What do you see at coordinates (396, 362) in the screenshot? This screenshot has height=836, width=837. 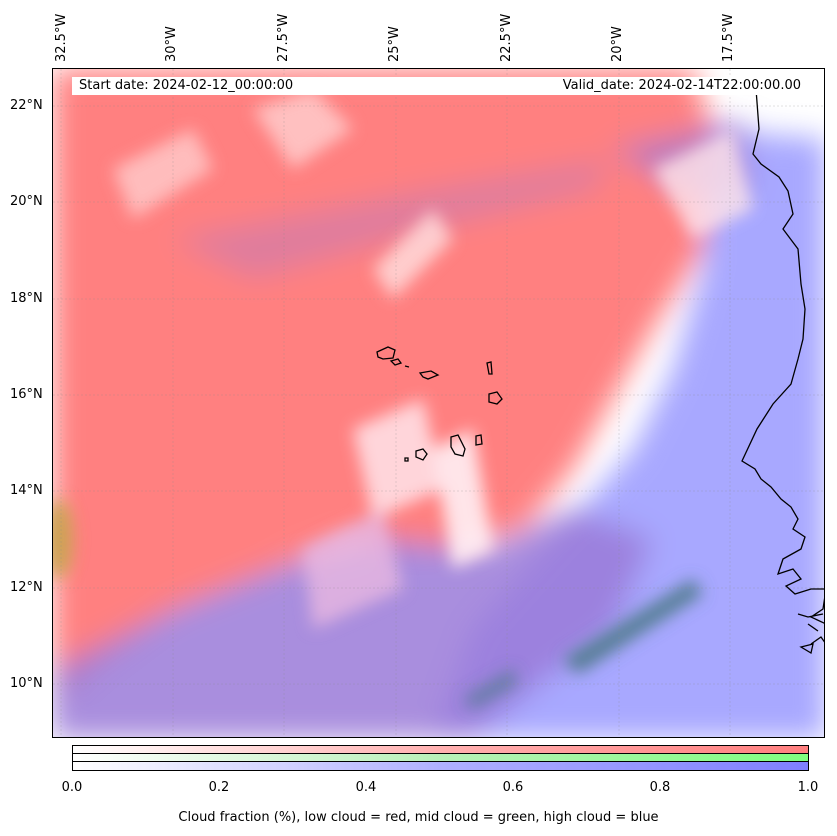 I see `island-sao-vicente` at bounding box center [396, 362].